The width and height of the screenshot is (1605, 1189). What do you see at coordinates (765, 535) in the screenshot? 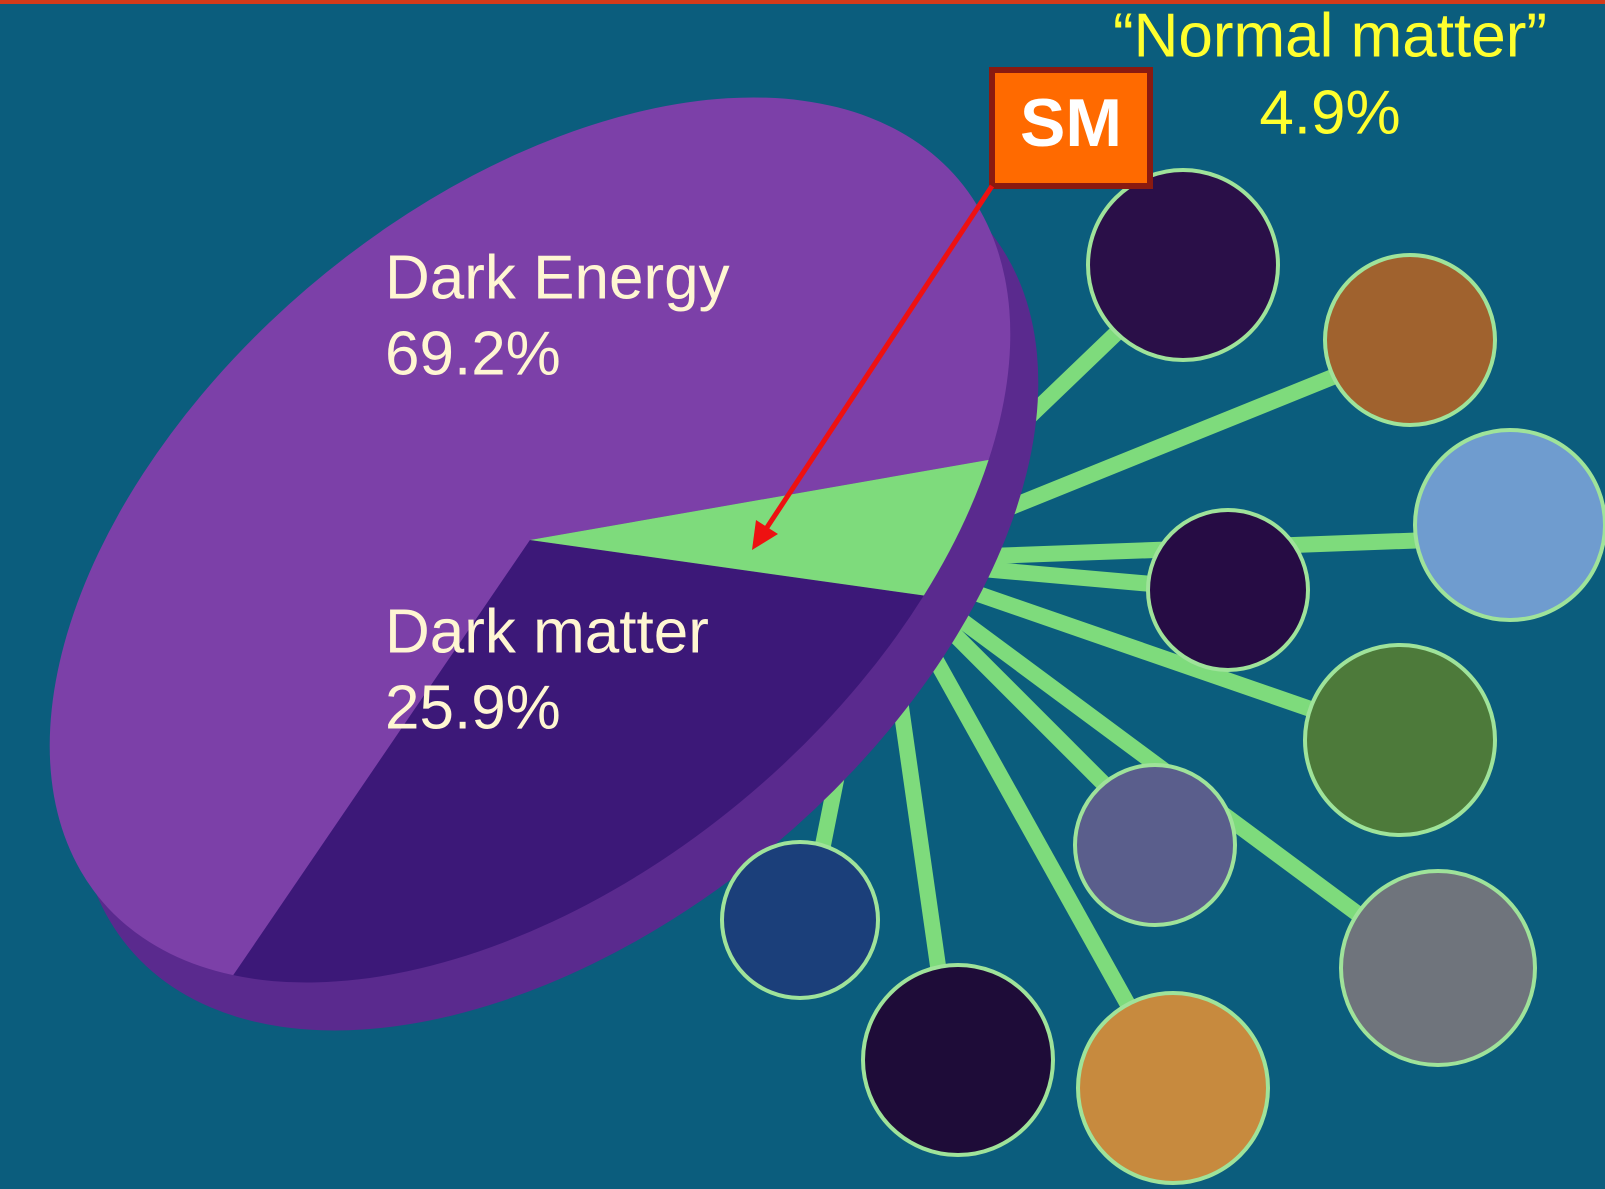
I see `arrow-head` at bounding box center [765, 535].